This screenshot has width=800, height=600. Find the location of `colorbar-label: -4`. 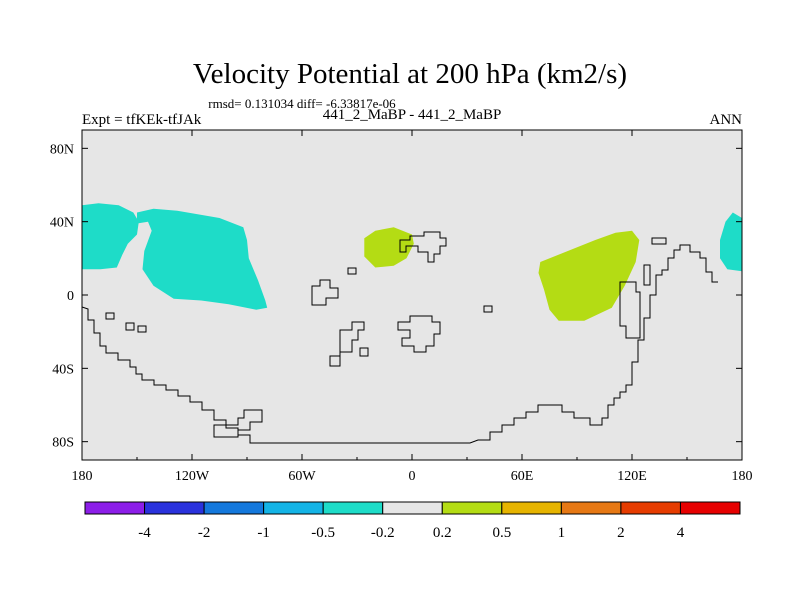

colorbar-label: -4 is located at coordinates (144, 533).